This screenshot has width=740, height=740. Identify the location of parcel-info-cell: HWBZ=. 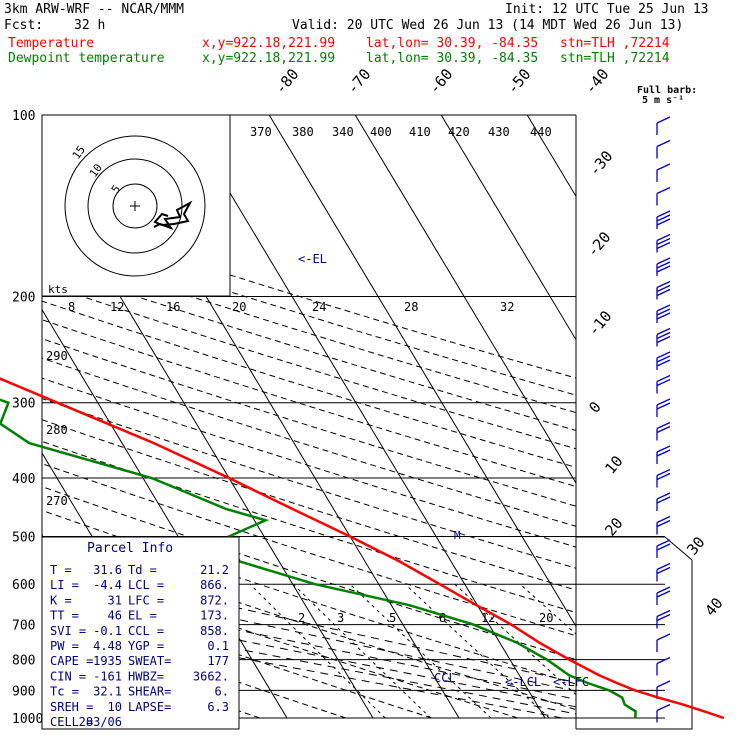
(146, 676).